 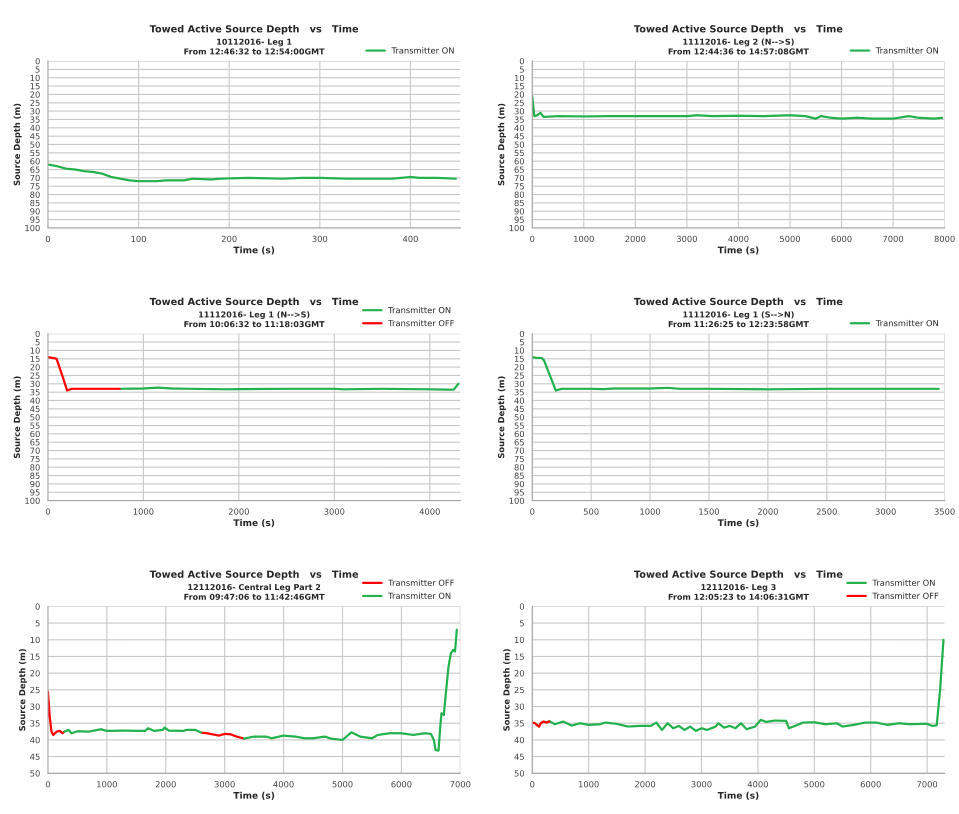 What do you see at coordinates (254, 46) in the screenshot?
I see `chart-subtitle: 10112016- Leg 1 From 12:46:32 to 12:54:00GMT` at bounding box center [254, 46].